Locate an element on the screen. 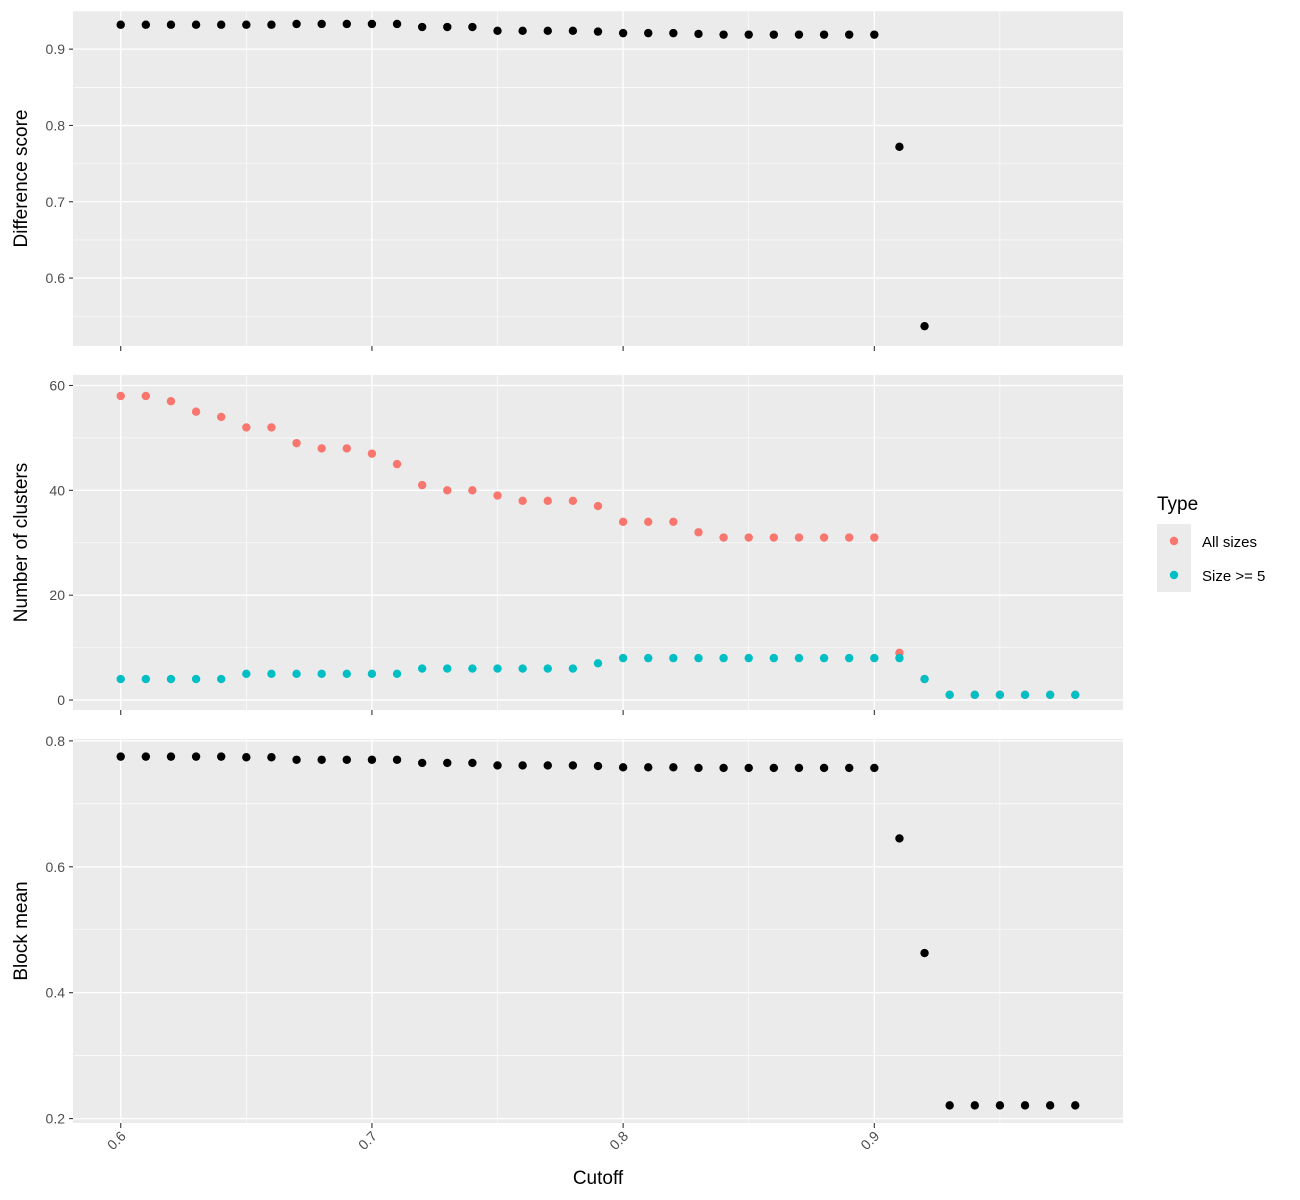  y-tick-label: 0.6 is located at coordinates (56, 867).